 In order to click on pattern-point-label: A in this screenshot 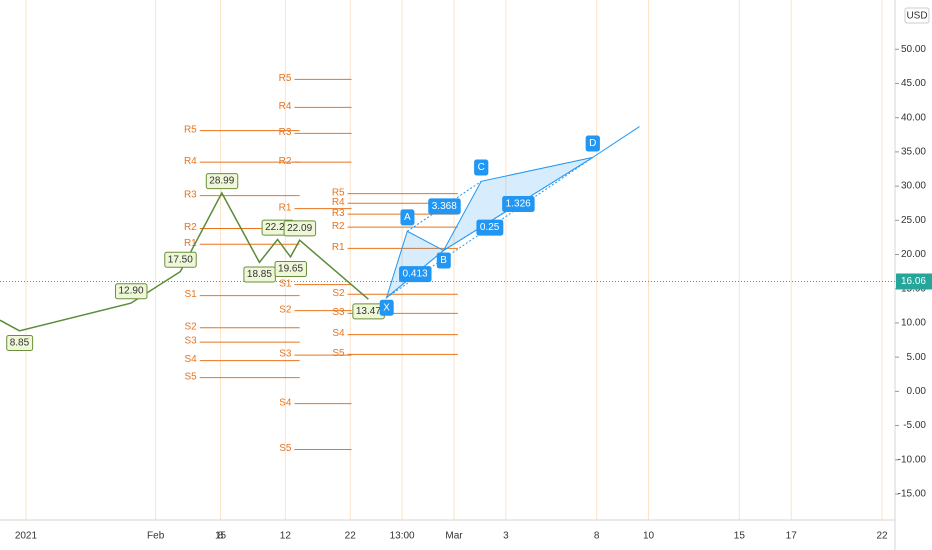, I will do `click(407, 217)`.